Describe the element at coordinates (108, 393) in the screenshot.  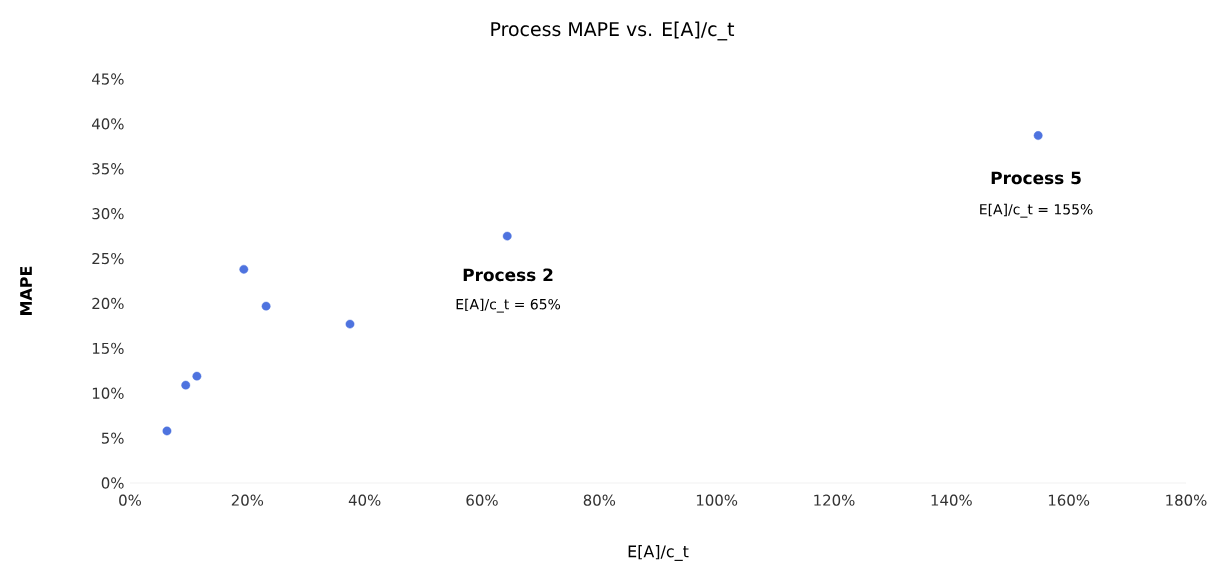
I see `y-tick-label: 10%` at that location.